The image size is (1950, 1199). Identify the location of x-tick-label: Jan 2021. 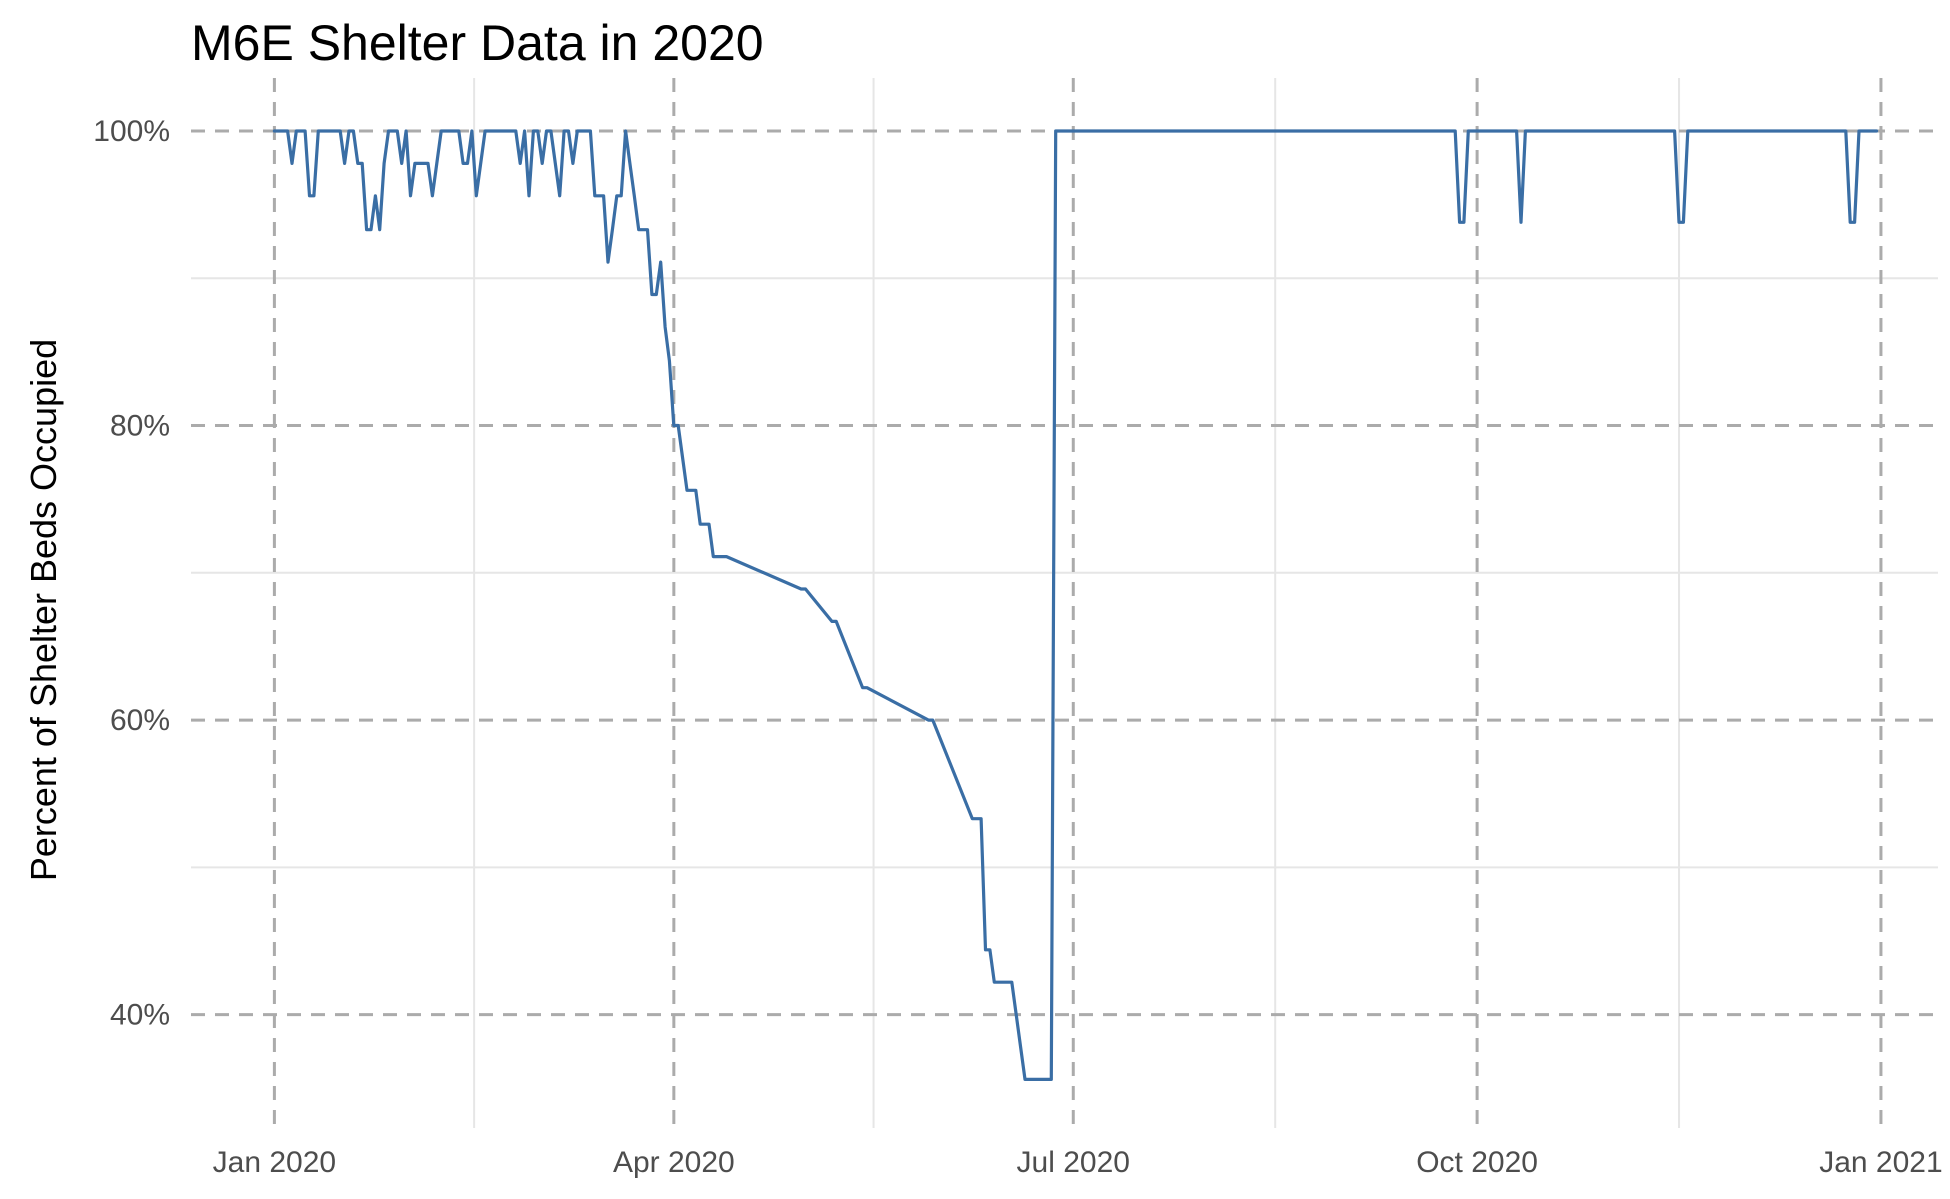
(1880, 1162).